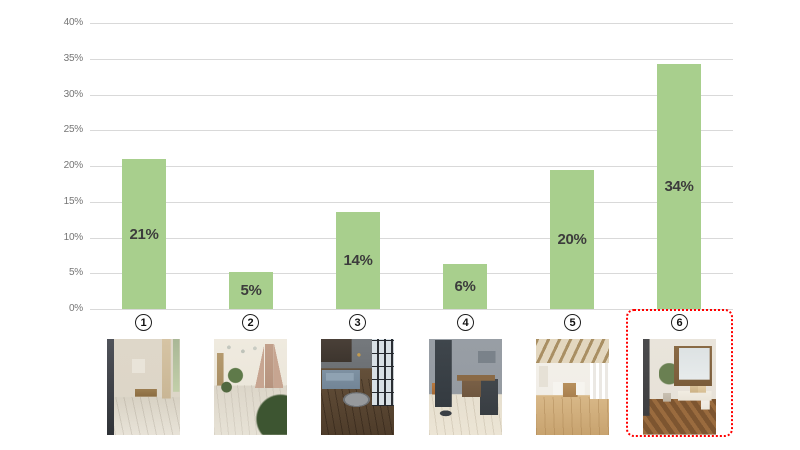 This screenshot has width=800, height=450. I want to click on bar-category-5: 20%, so click(572, 239).